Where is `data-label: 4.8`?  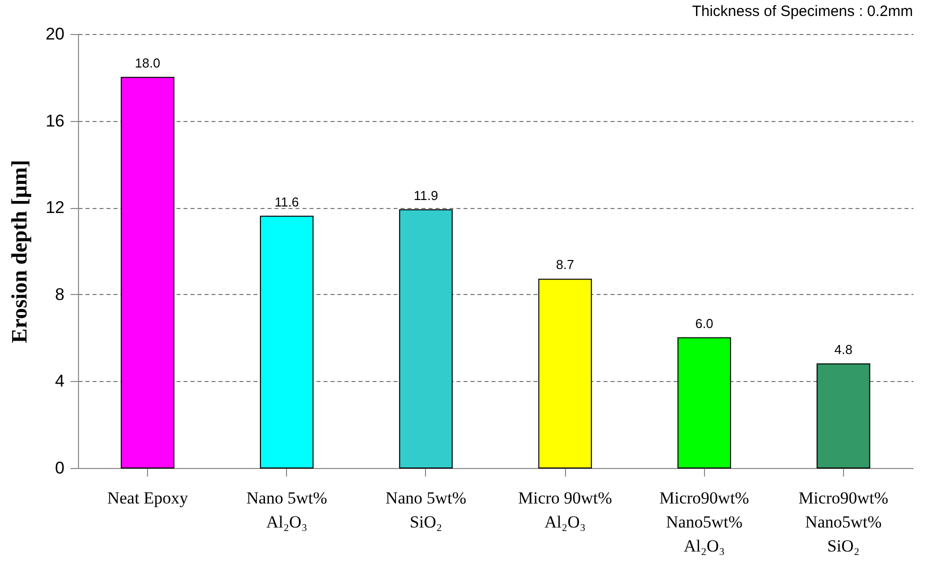 data-label: 4.8 is located at coordinates (843, 349).